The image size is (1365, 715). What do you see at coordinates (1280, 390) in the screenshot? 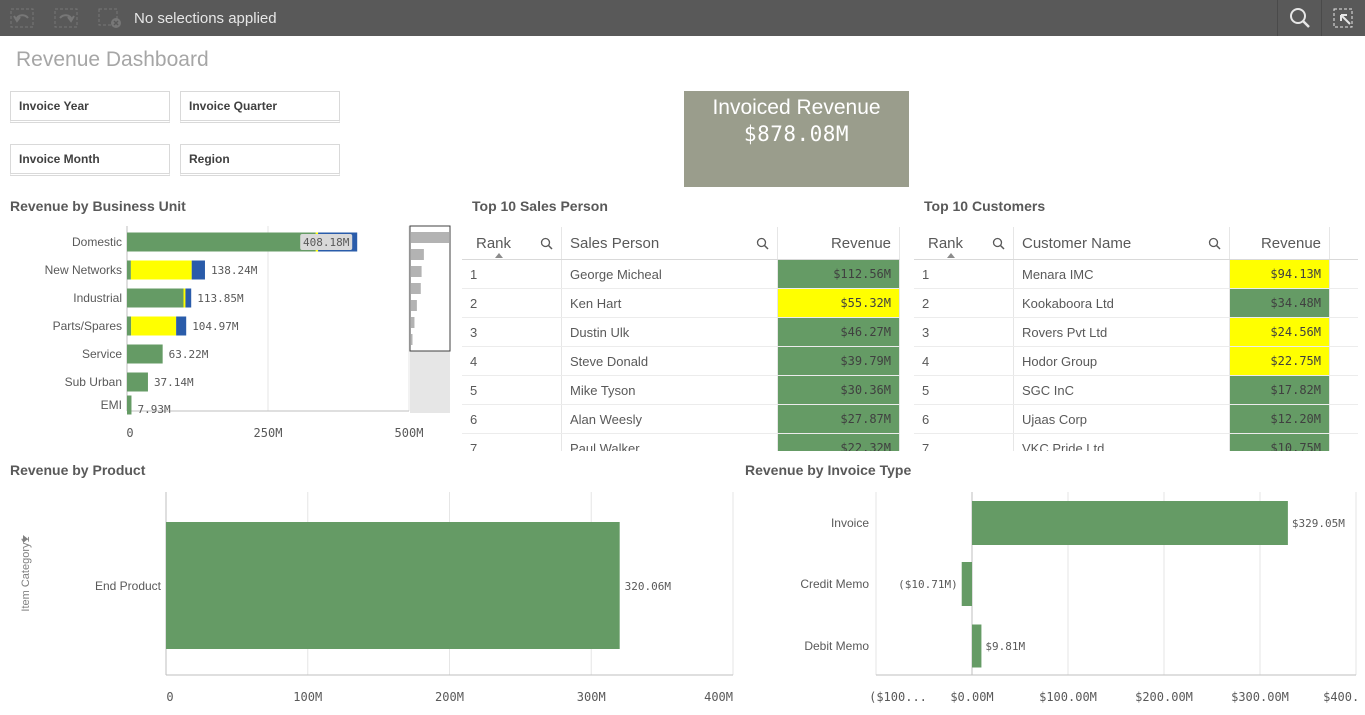
I see `revenue-cell: $17.82M` at bounding box center [1280, 390].